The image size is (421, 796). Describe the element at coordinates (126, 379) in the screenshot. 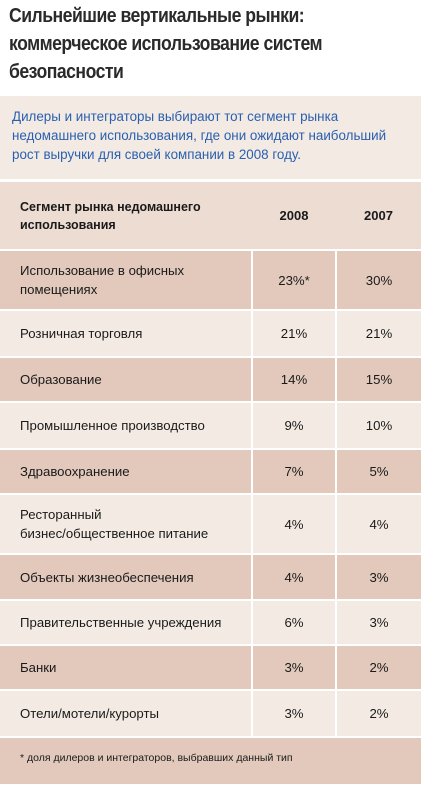

I see `segment-cell: Образование` at that location.